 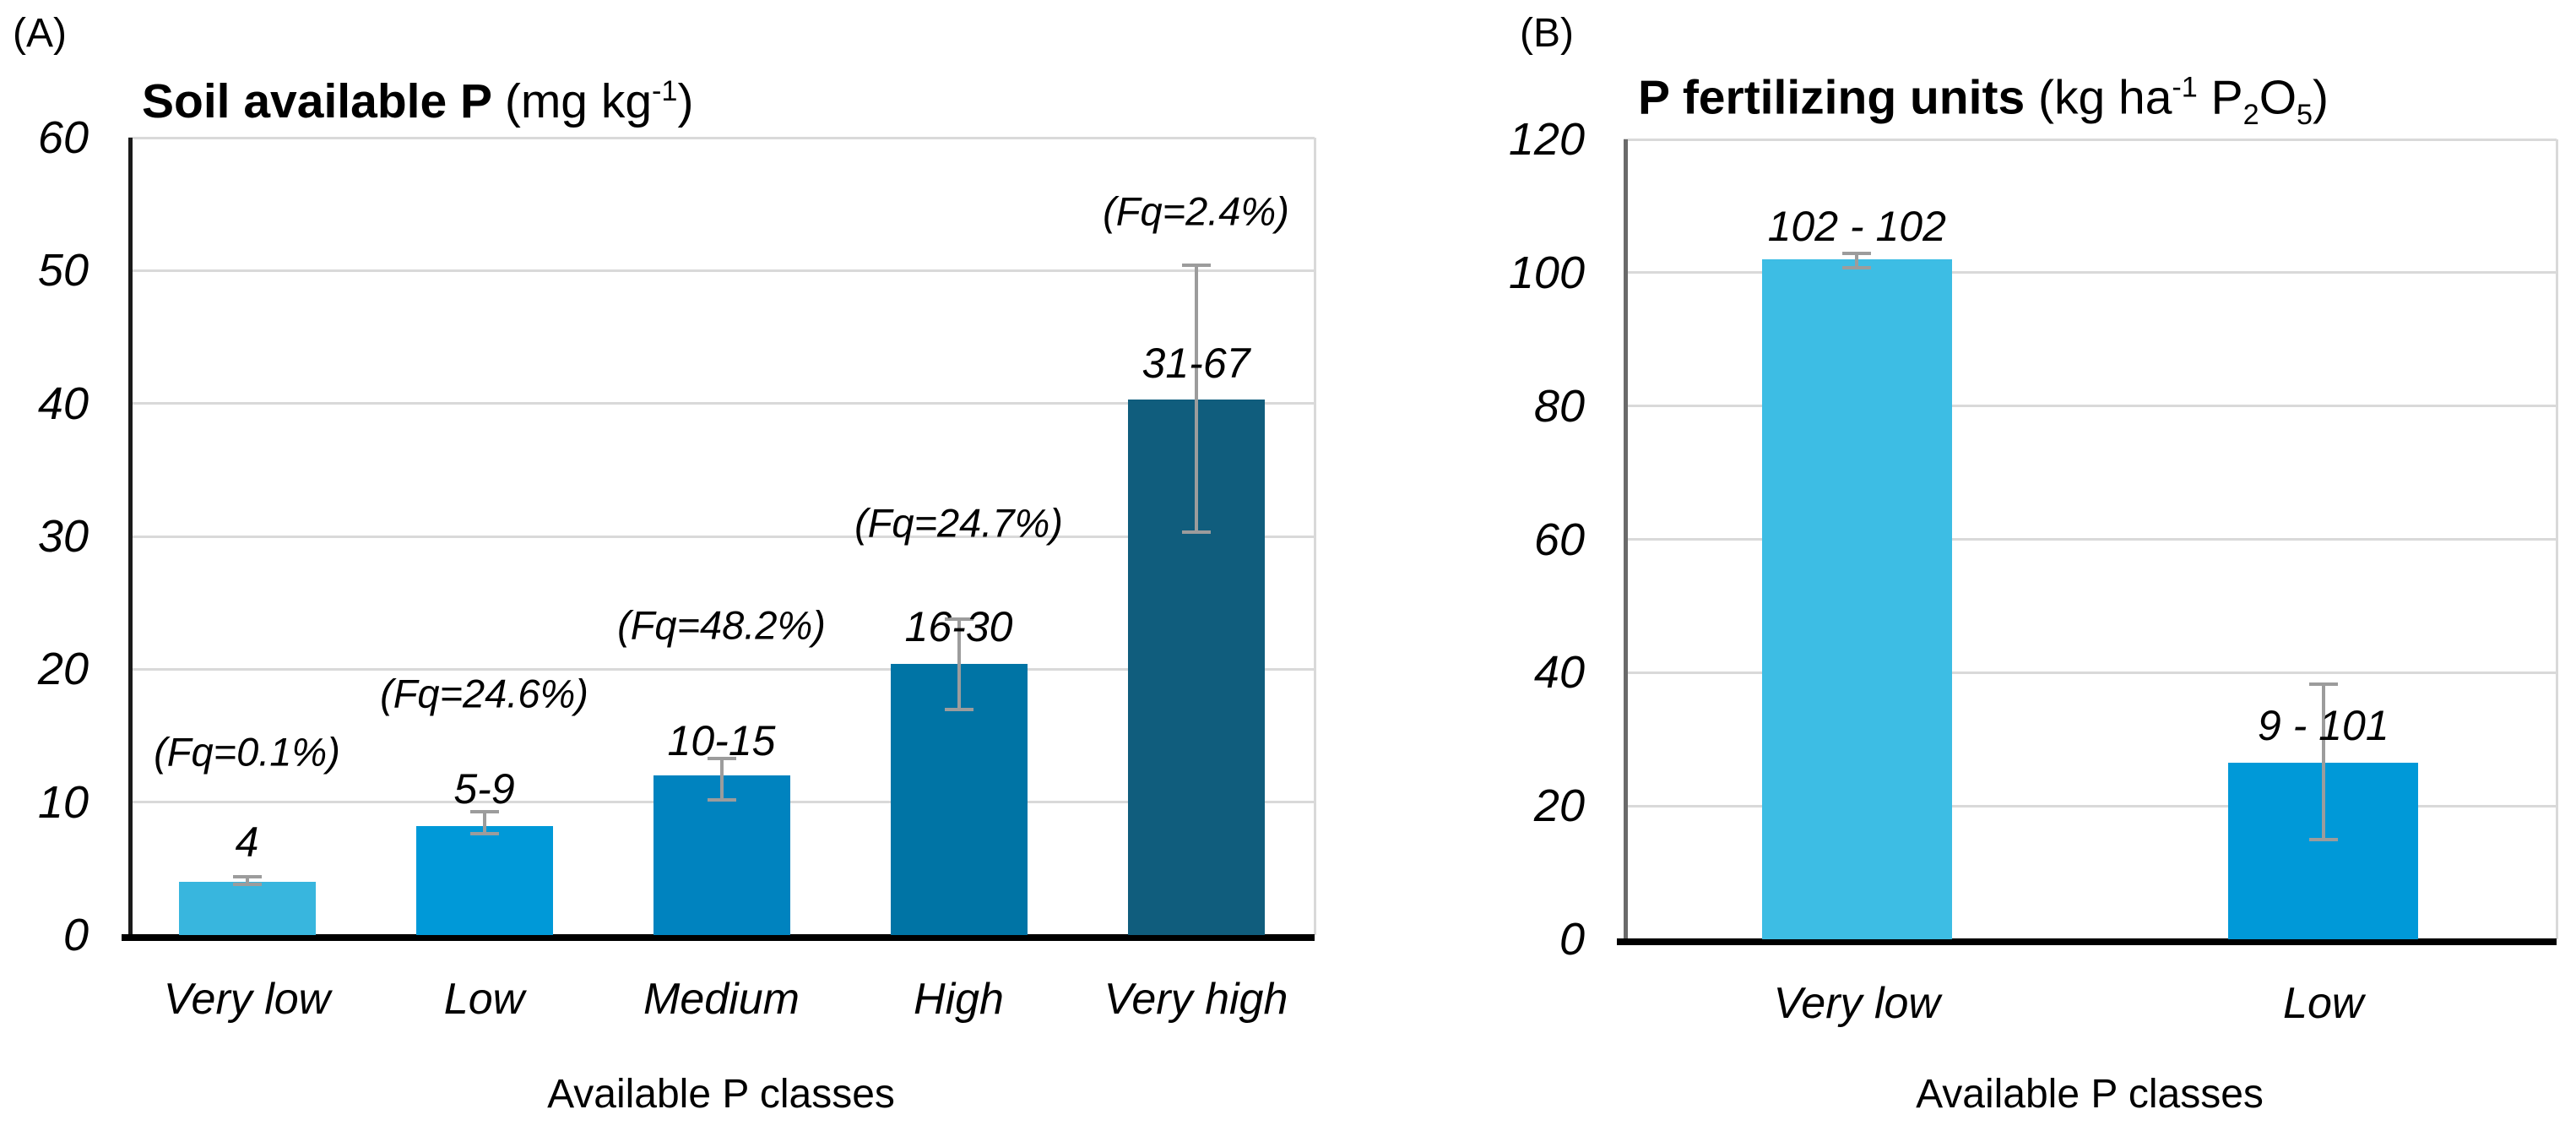 What do you see at coordinates (63, 669) in the screenshot?
I see `panel-a-y-tick-20: 20` at bounding box center [63, 669].